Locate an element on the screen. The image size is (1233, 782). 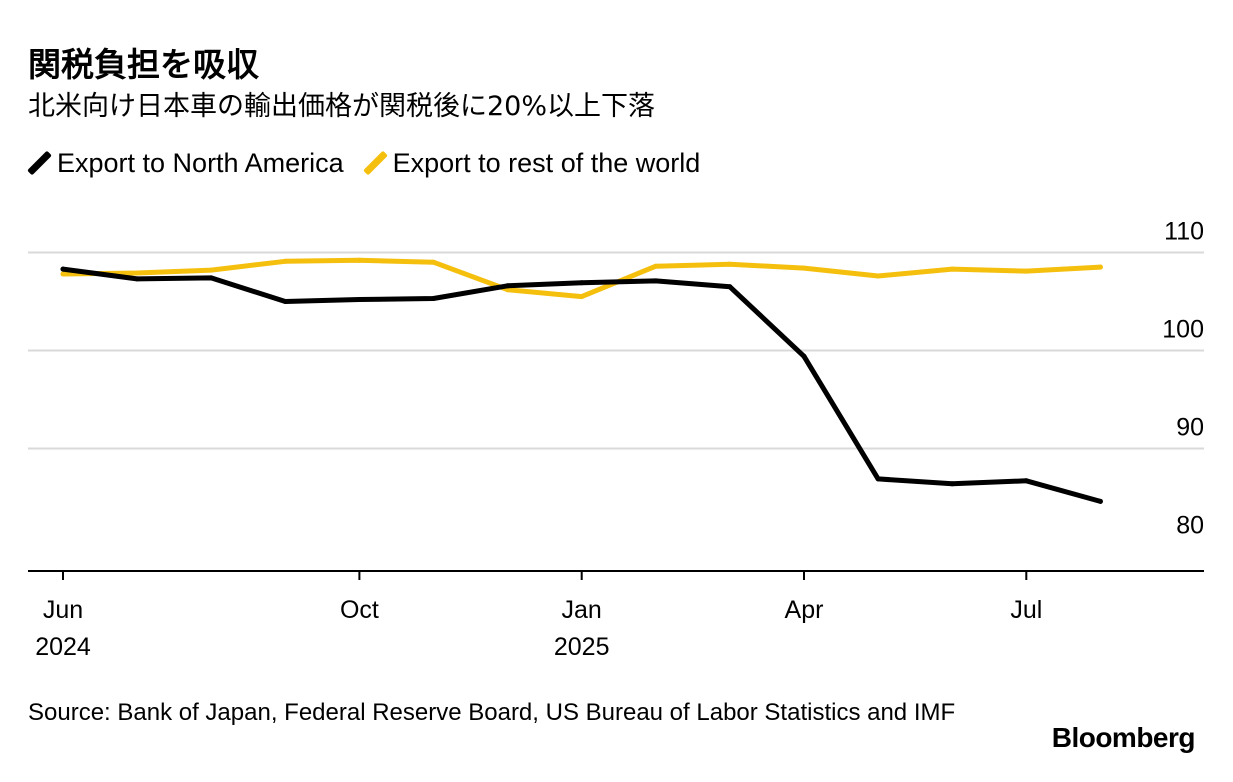
x-tick-label-jul: Jul is located at coordinates (1026, 610).